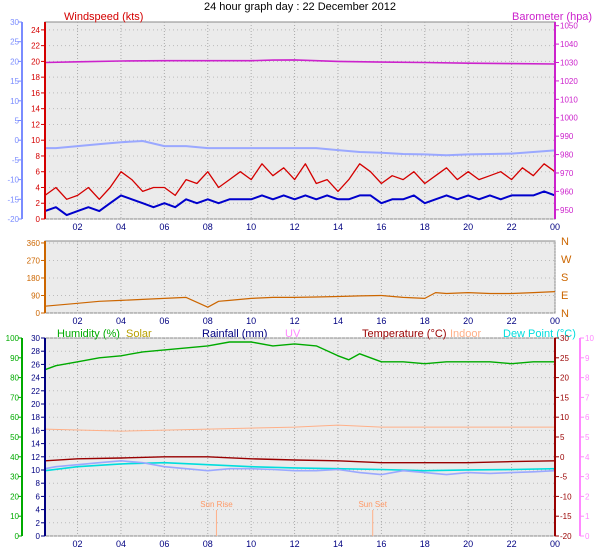  What do you see at coordinates (17, 140) in the screenshot?
I see `outer-temp-tick-label: 0` at bounding box center [17, 140].